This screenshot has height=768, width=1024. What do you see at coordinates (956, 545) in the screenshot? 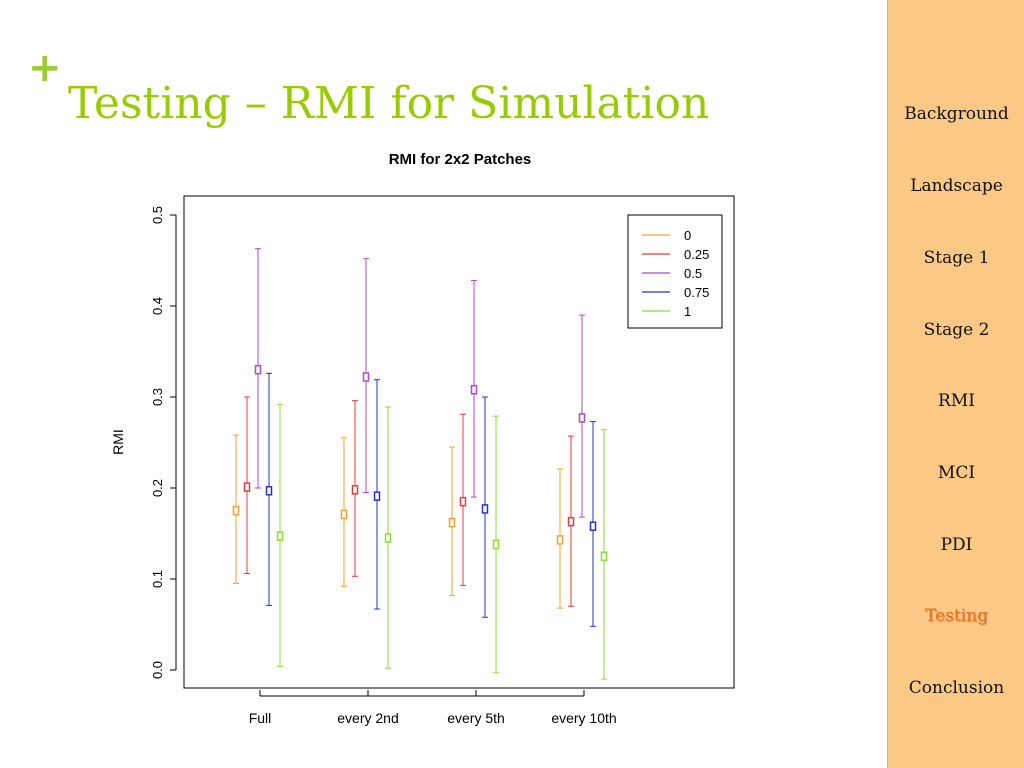
I see `nav-item-pdi: PDI` at bounding box center [956, 545].